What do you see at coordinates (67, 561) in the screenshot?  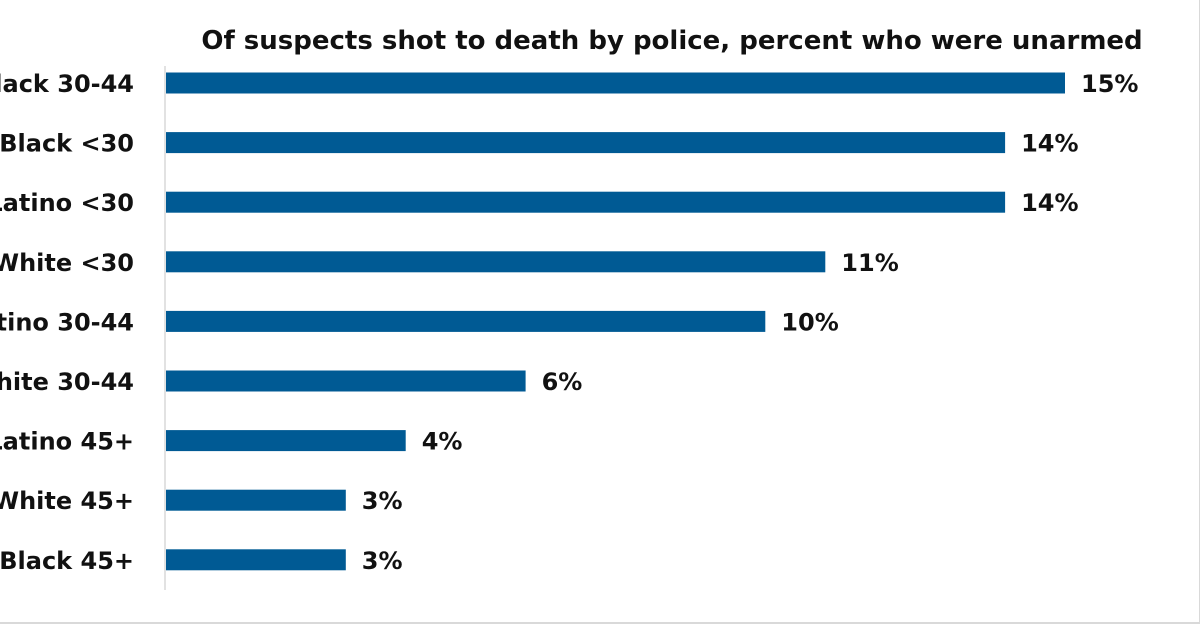 I see `category-label-black-45-plus: Black 45+` at bounding box center [67, 561].